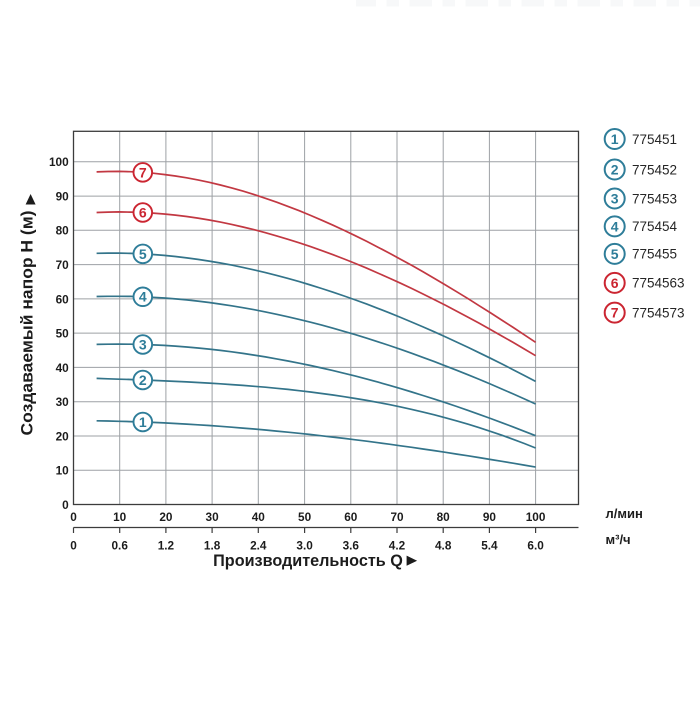  I want to click on svg-text: 775451, so click(654, 139).